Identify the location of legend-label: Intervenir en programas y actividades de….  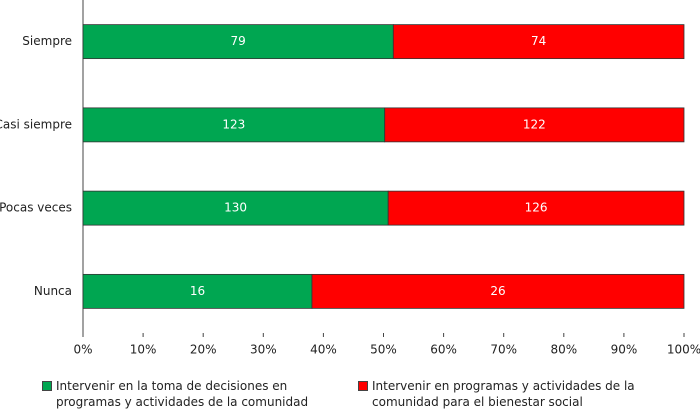
(503, 394).